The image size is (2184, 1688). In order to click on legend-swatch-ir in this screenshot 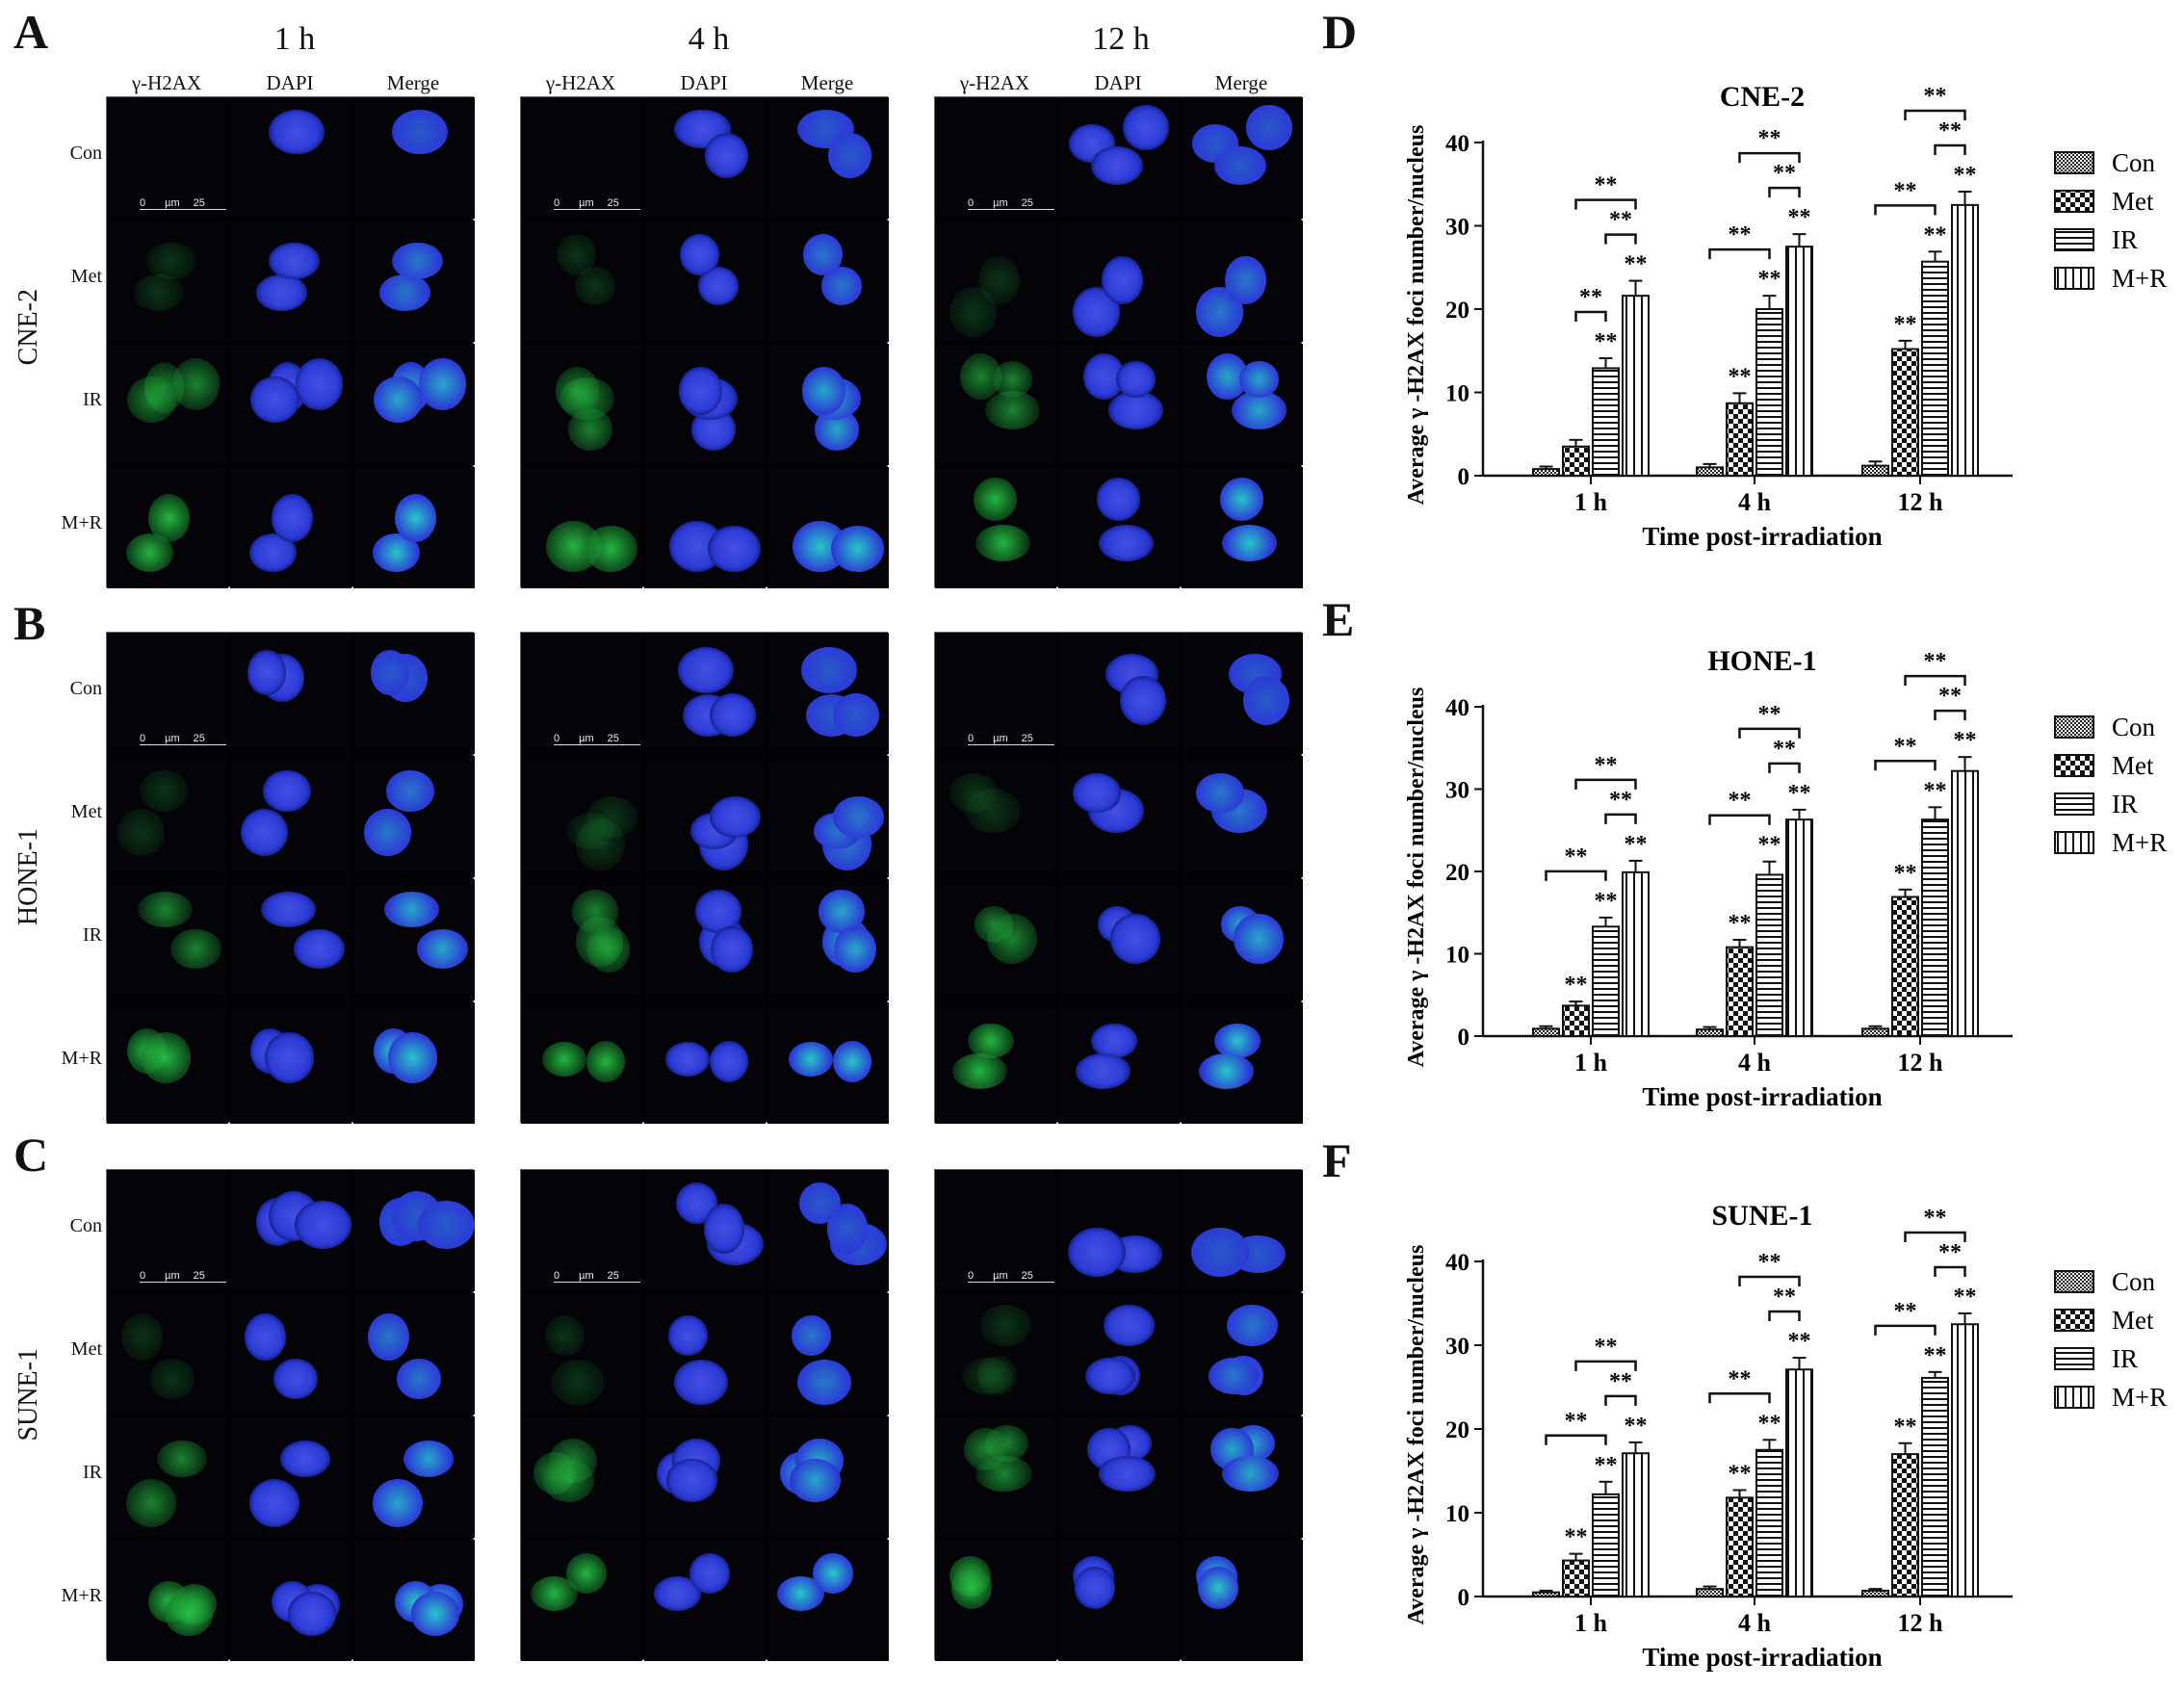, I will do `click(2074, 804)`.